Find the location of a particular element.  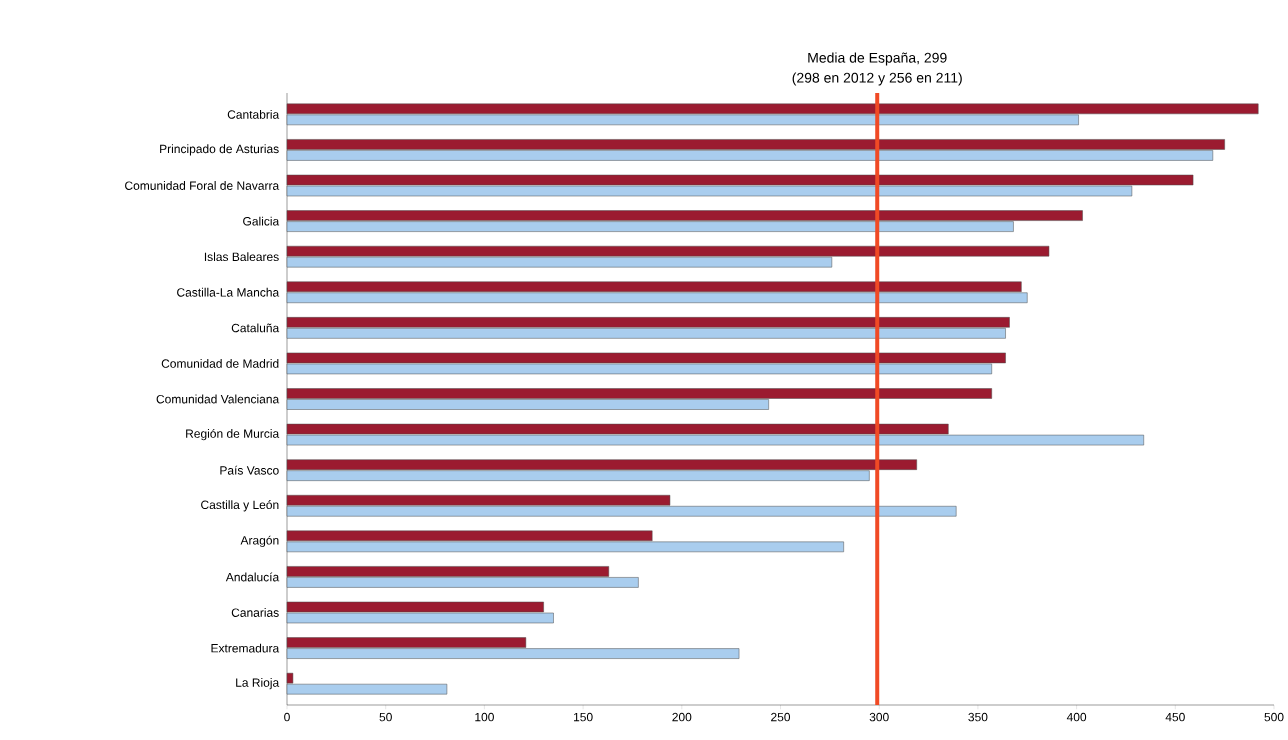

y-tick-label: Extremadura is located at coordinates (245, 648).